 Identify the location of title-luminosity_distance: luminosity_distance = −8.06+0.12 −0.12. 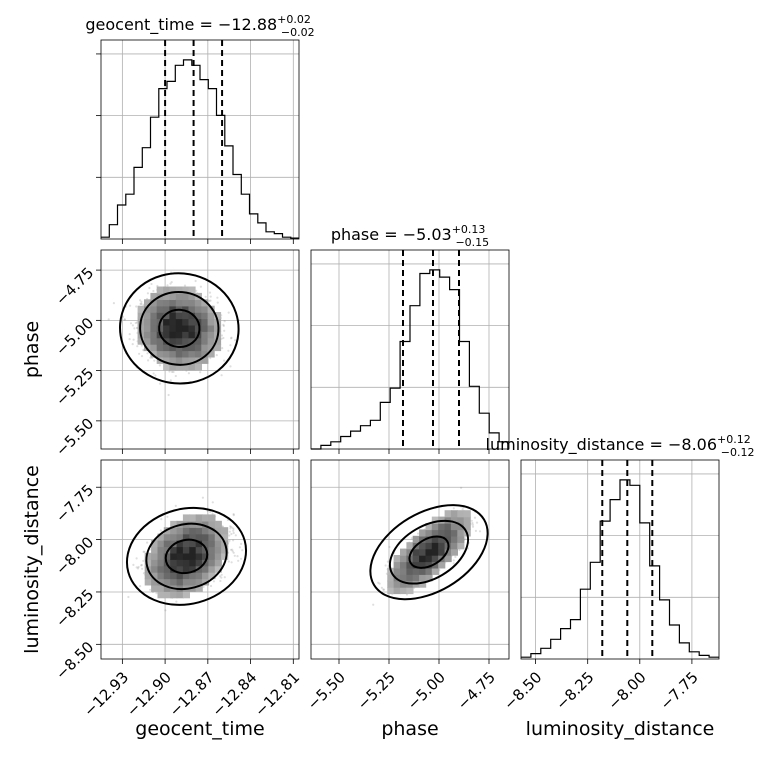
(620, 446).